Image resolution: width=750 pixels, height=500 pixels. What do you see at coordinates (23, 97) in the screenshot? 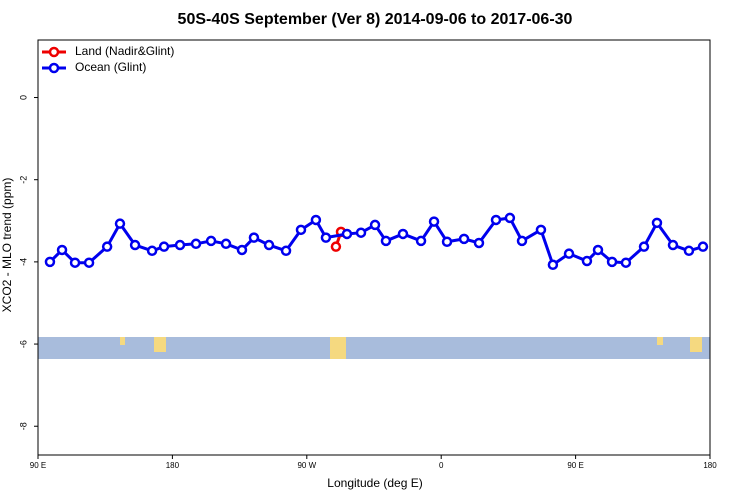
I see `y-tick-label: 0` at bounding box center [23, 97].